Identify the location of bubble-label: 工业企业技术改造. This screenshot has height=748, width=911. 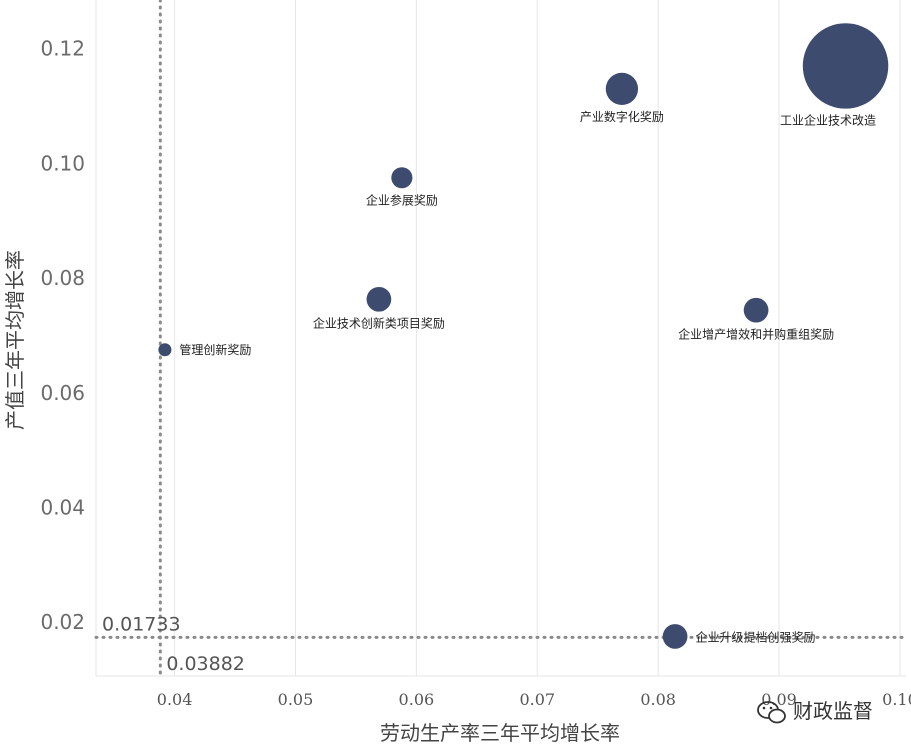
(828, 120).